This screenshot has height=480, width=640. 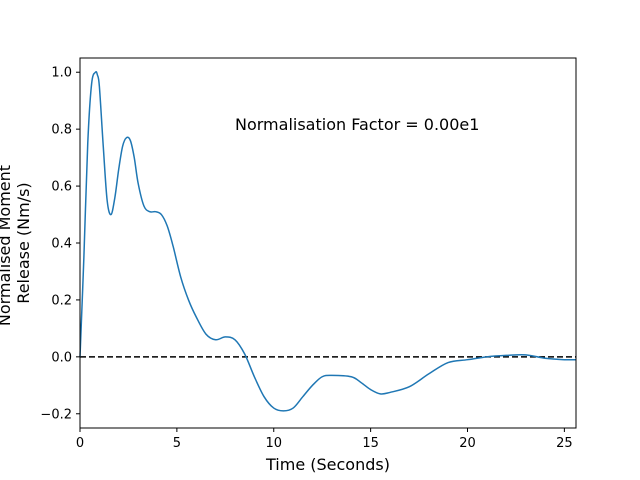 I want to click on y-tick-label: 0.0, so click(x=61, y=357).